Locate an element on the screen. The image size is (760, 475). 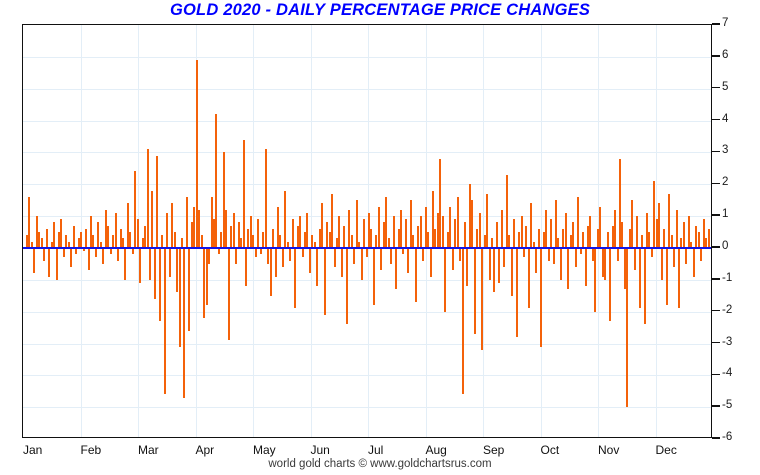
gridline-y--4 is located at coordinates (367, 376).